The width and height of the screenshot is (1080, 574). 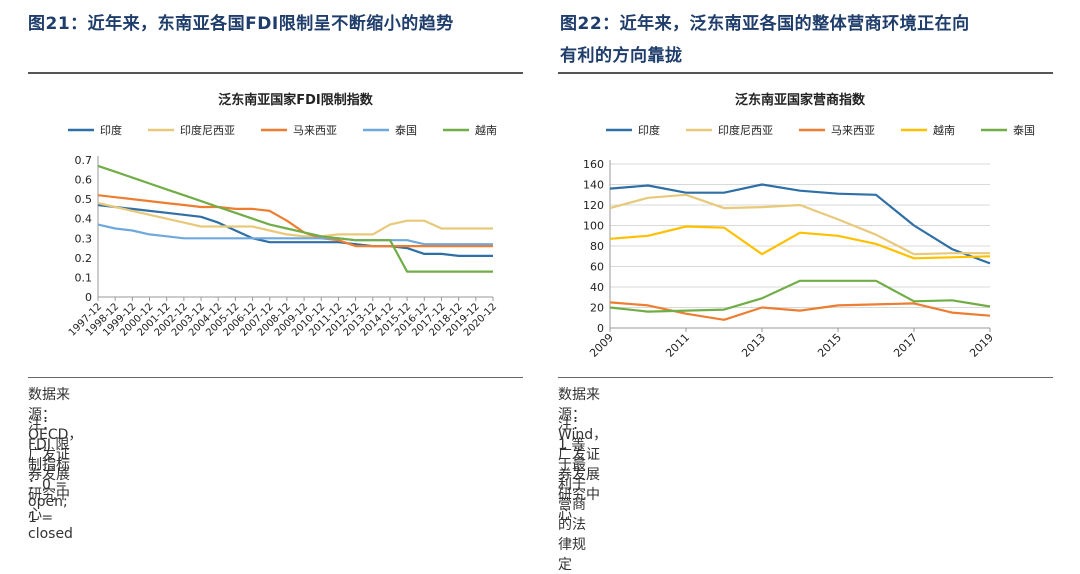 What do you see at coordinates (593, 205) in the screenshot?
I see `y-tick-label: 120` at bounding box center [593, 205].